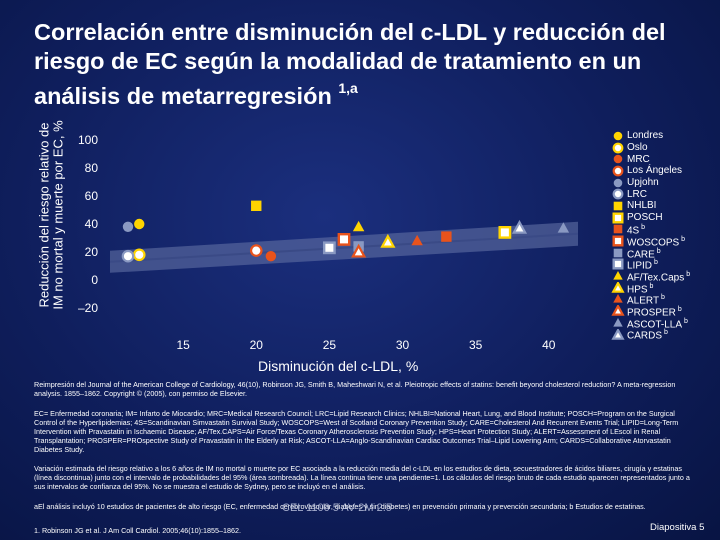 The width and height of the screenshot is (720, 540). What do you see at coordinates (183, 345) in the screenshot?
I see `x-tick-label: 15` at bounding box center [183, 345].